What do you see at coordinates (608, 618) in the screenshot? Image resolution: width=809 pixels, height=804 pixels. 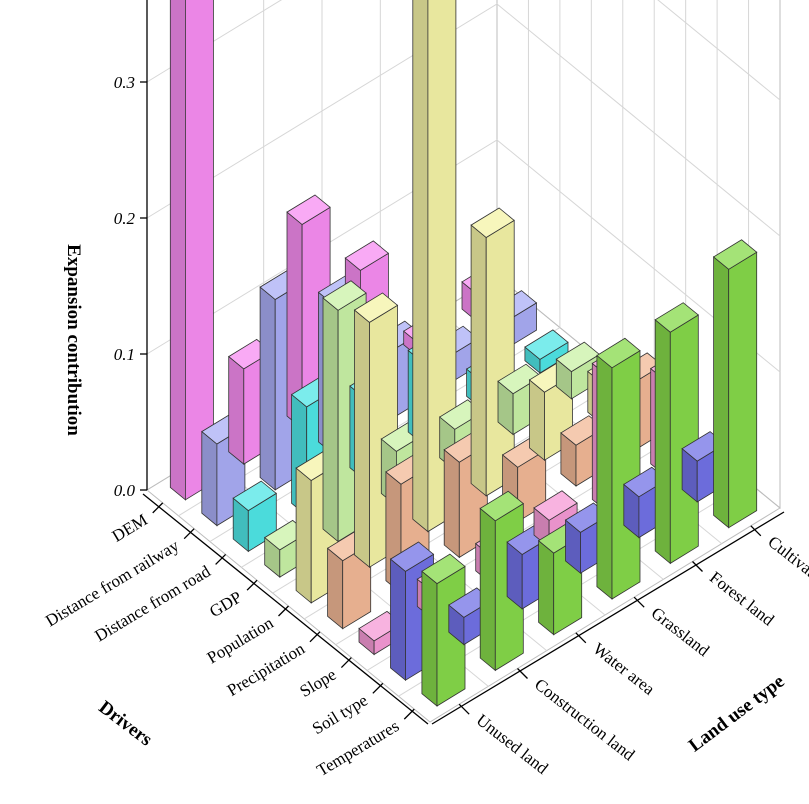 I see `y-axis-line` at bounding box center [608, 618].